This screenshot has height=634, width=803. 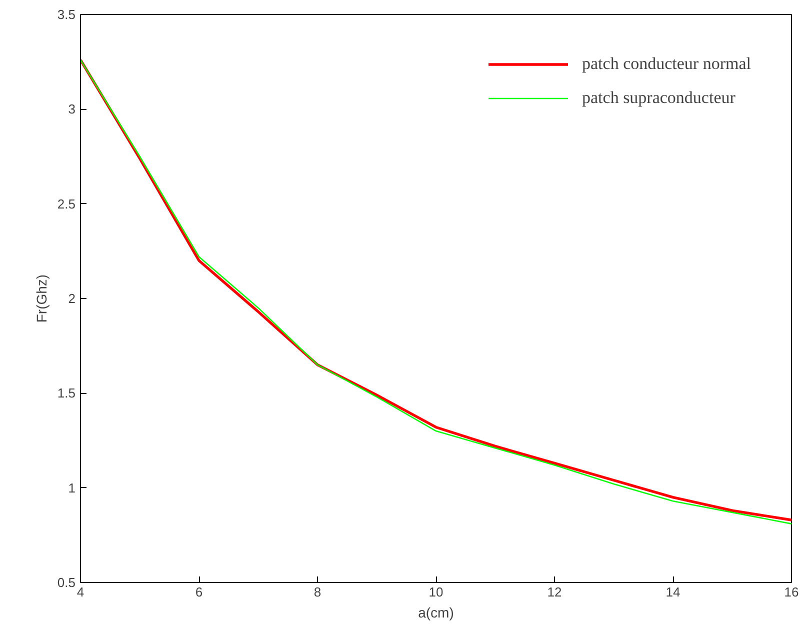 What do you see at coordinates (72, 488) in the screenshot?
I see `y-tick-label: 1` at bounding box center [72, 488].